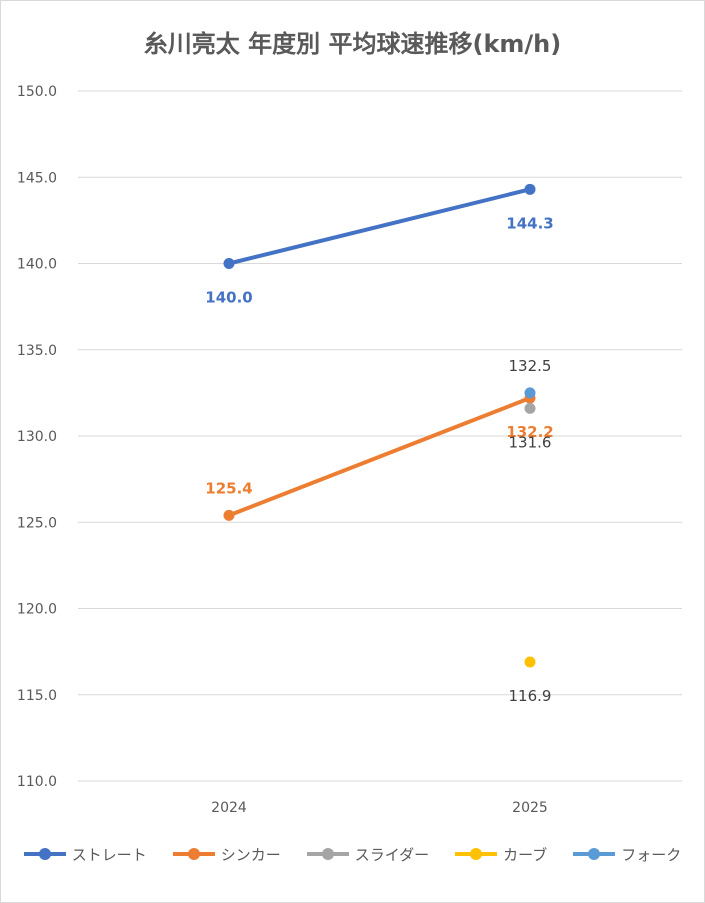 The image size is (705, 903). What do you see at coordinates (228, 488) in the screenshot?
I see `data-label: 125.4` at bounding box center [228, 488].